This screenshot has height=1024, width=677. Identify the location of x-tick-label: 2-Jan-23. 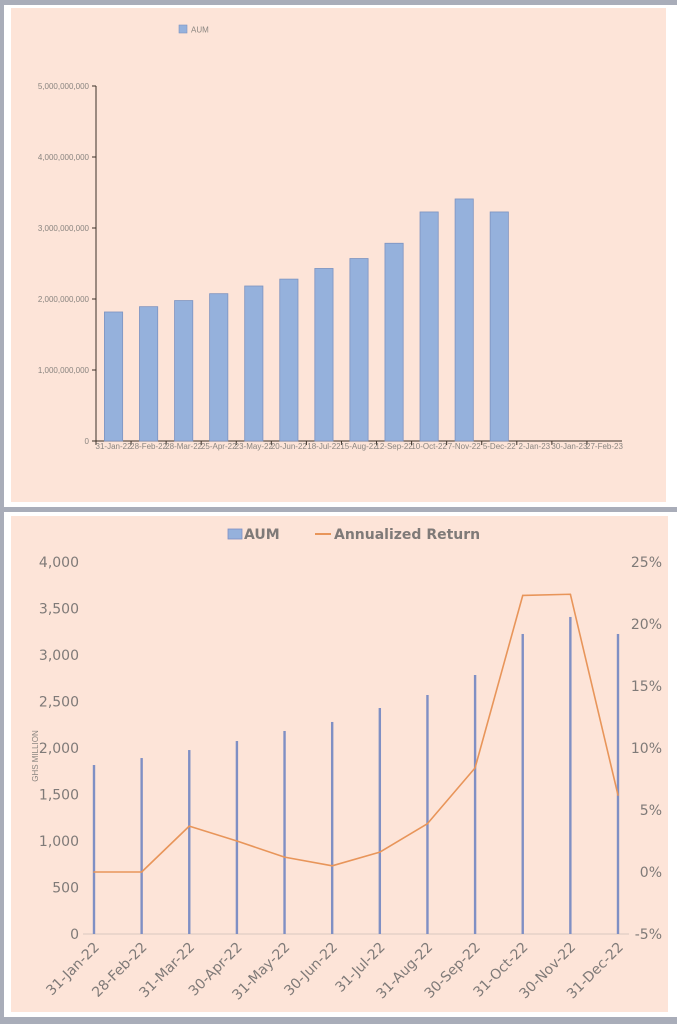
(535, 446).